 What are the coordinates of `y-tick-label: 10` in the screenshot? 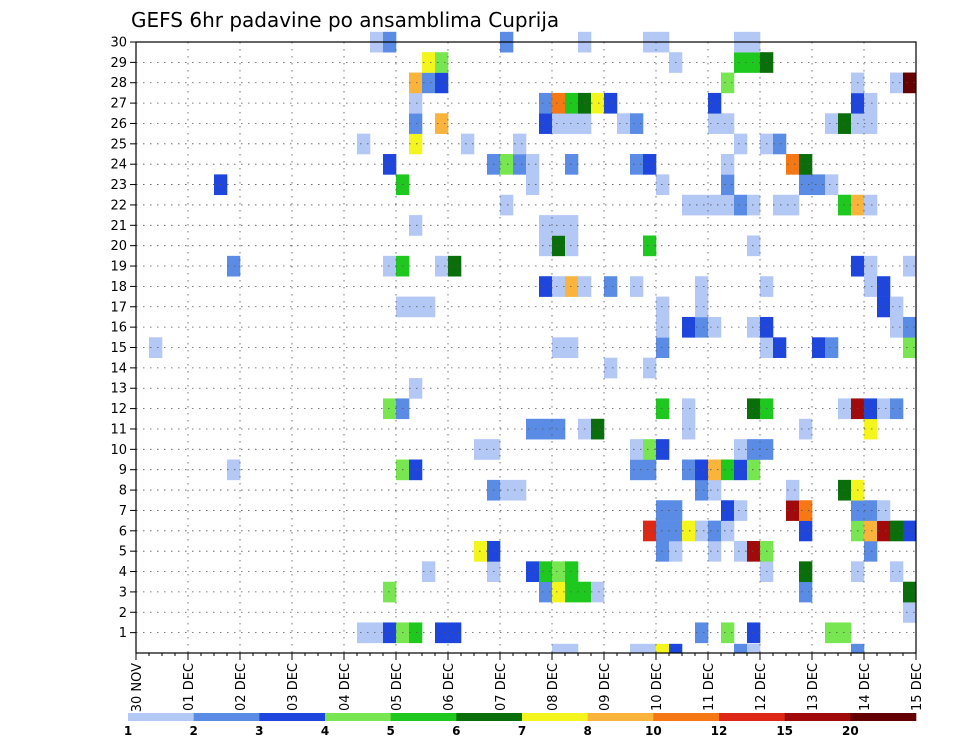 It's located at (118, 450).